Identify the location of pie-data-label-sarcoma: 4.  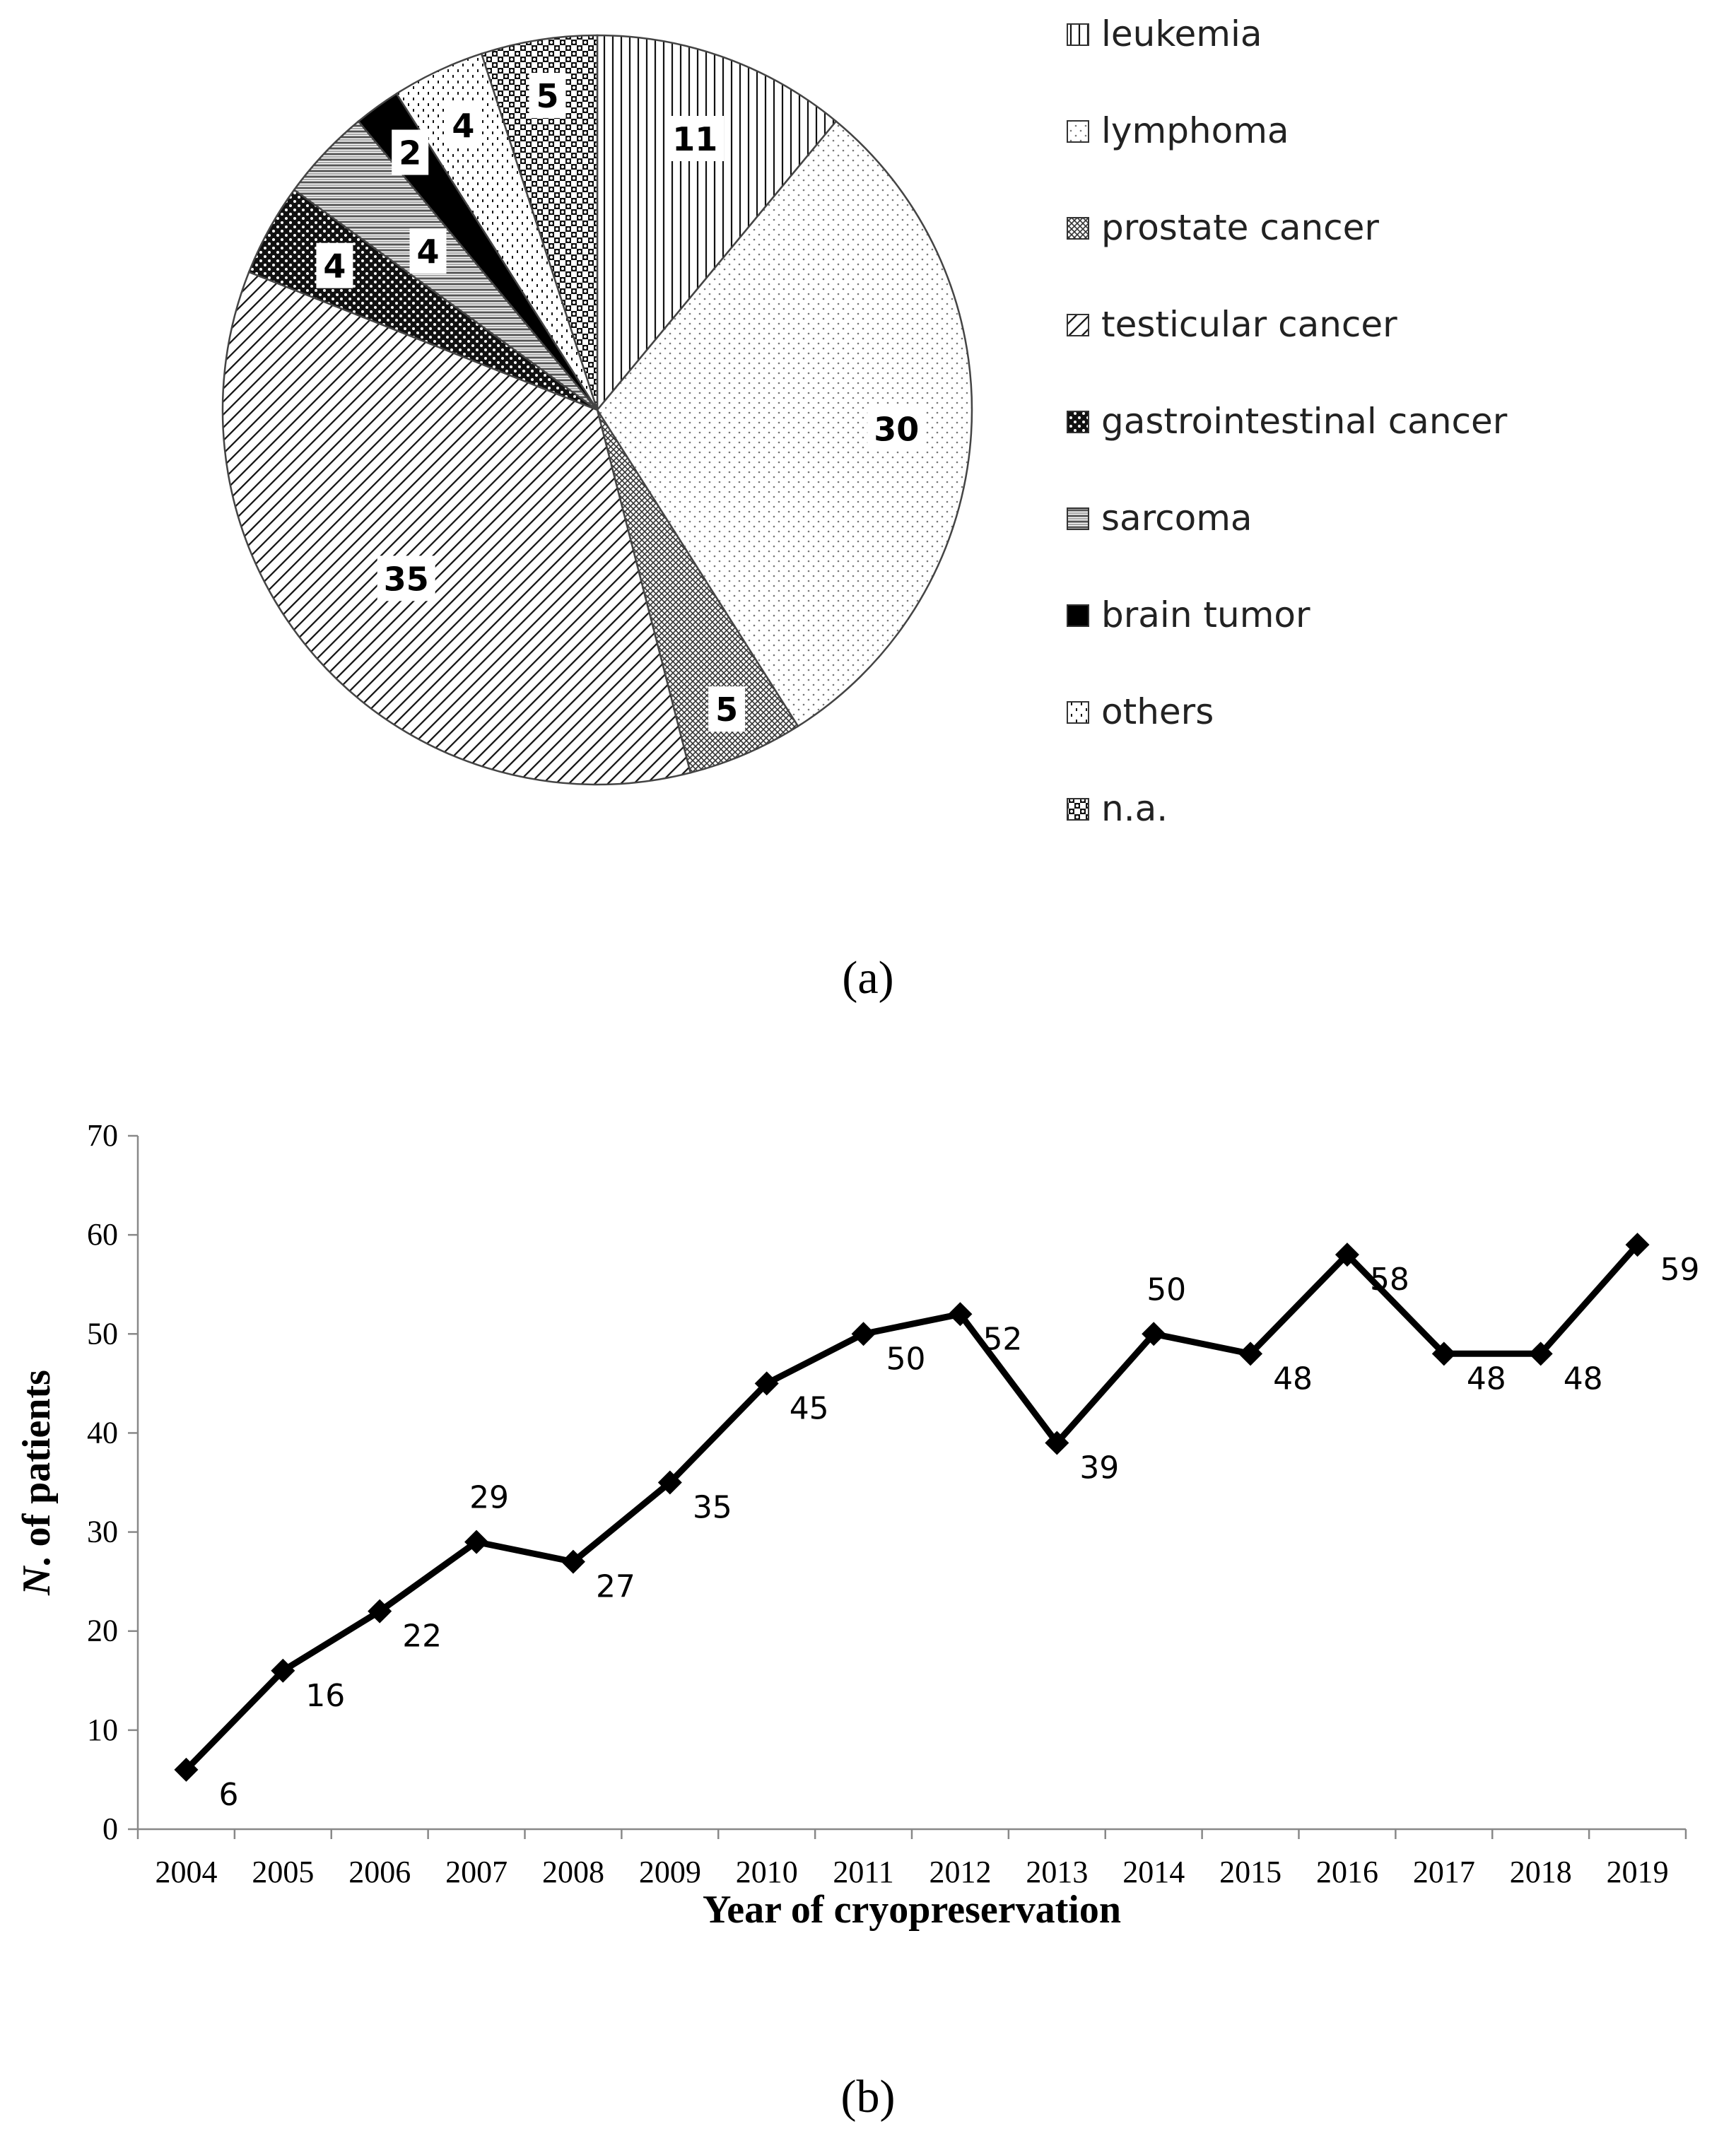
(427, 252).